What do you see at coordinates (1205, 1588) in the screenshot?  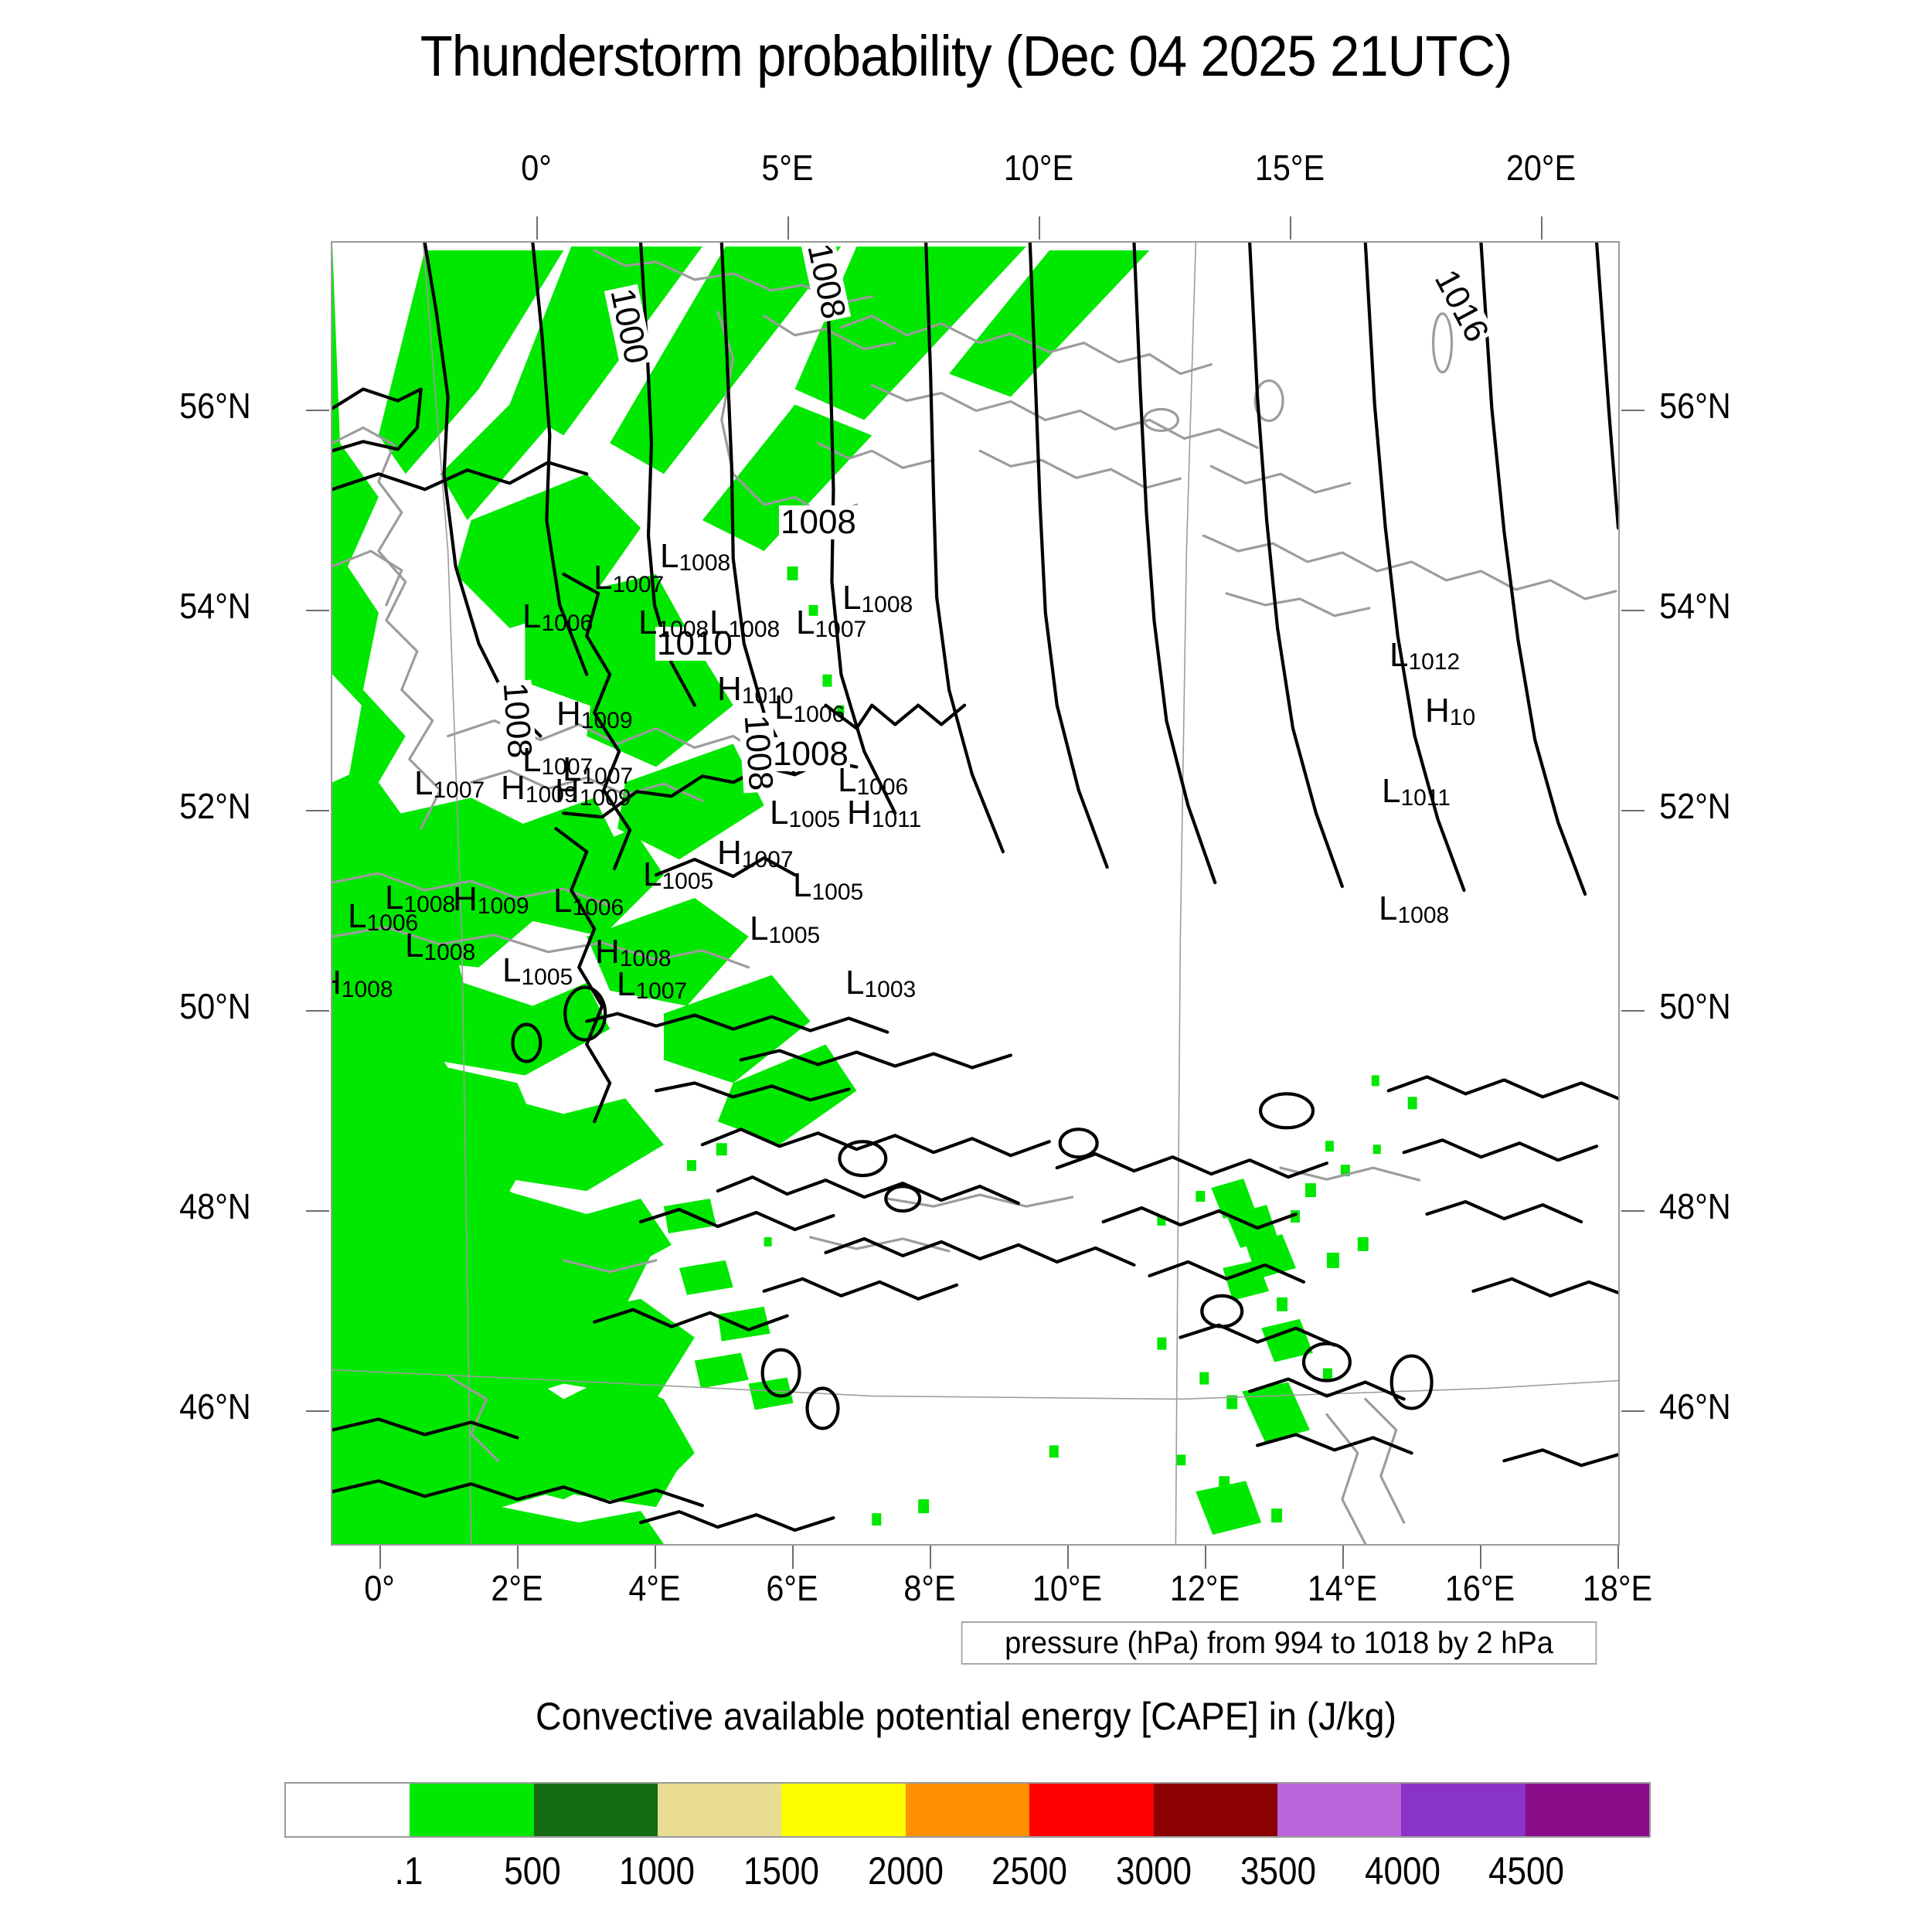 I see `bottom-axis-label-6: 12°E` at bounding box center [1205, 1588].